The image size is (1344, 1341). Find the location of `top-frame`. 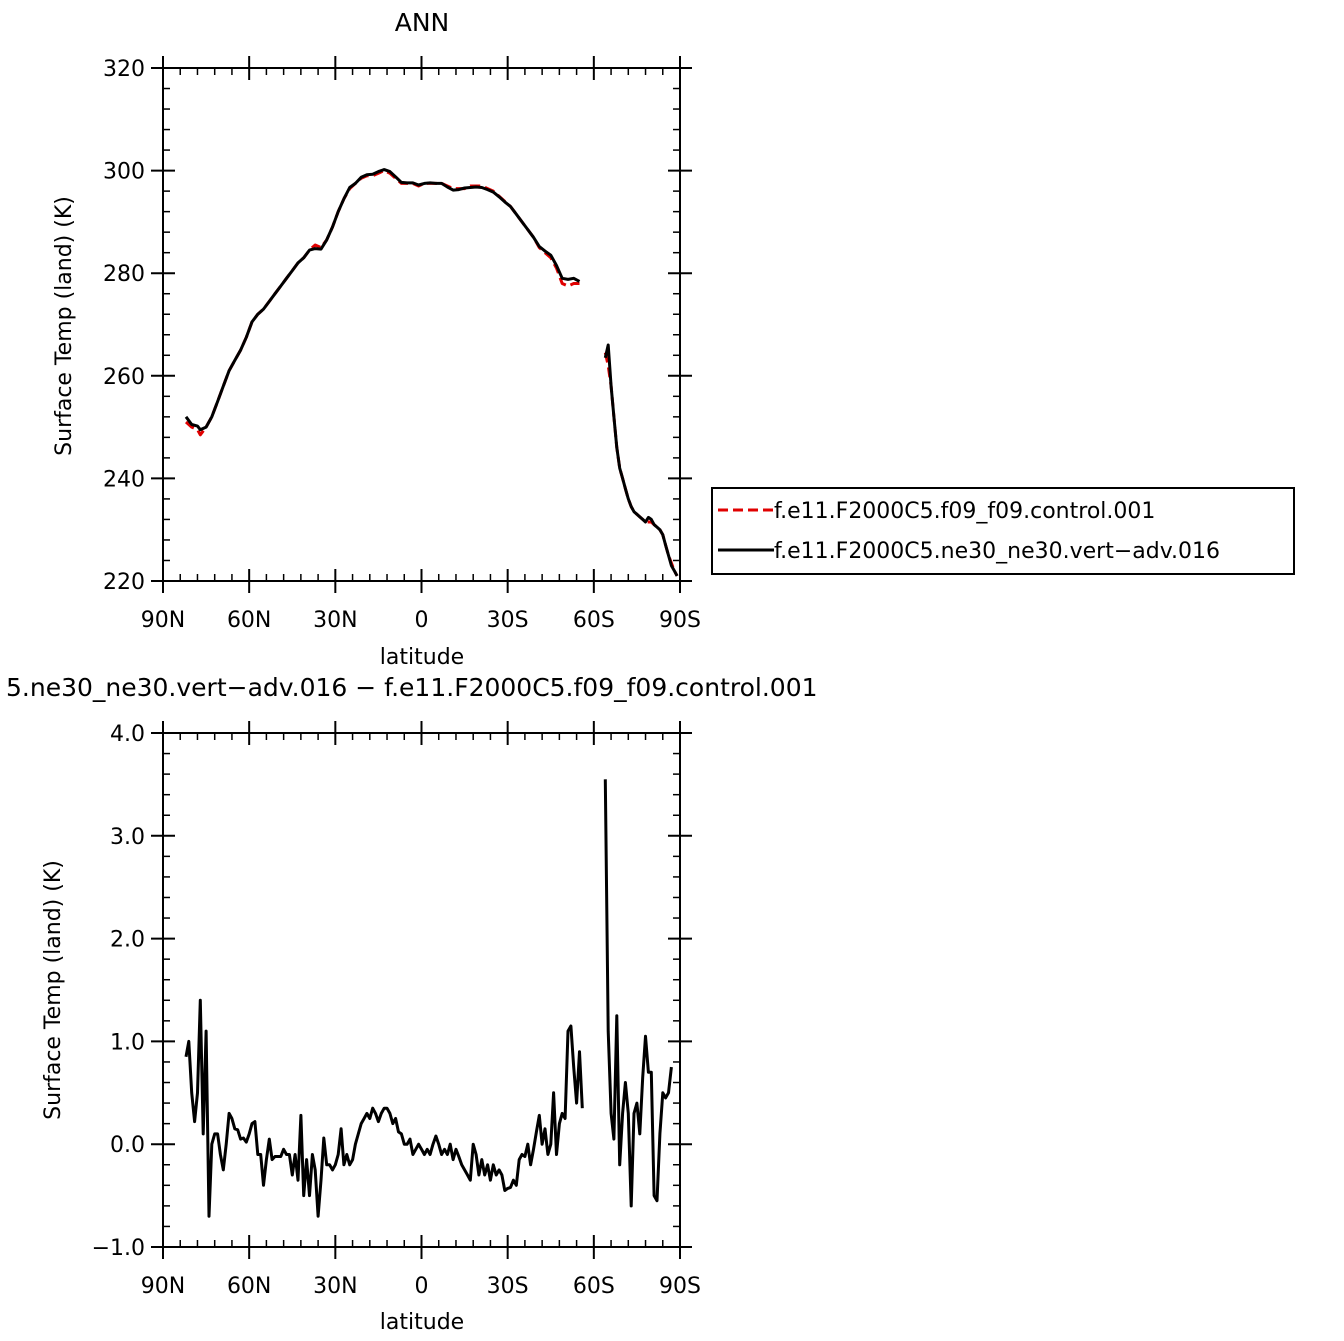

top-frame is located at coordinates (421, 324).